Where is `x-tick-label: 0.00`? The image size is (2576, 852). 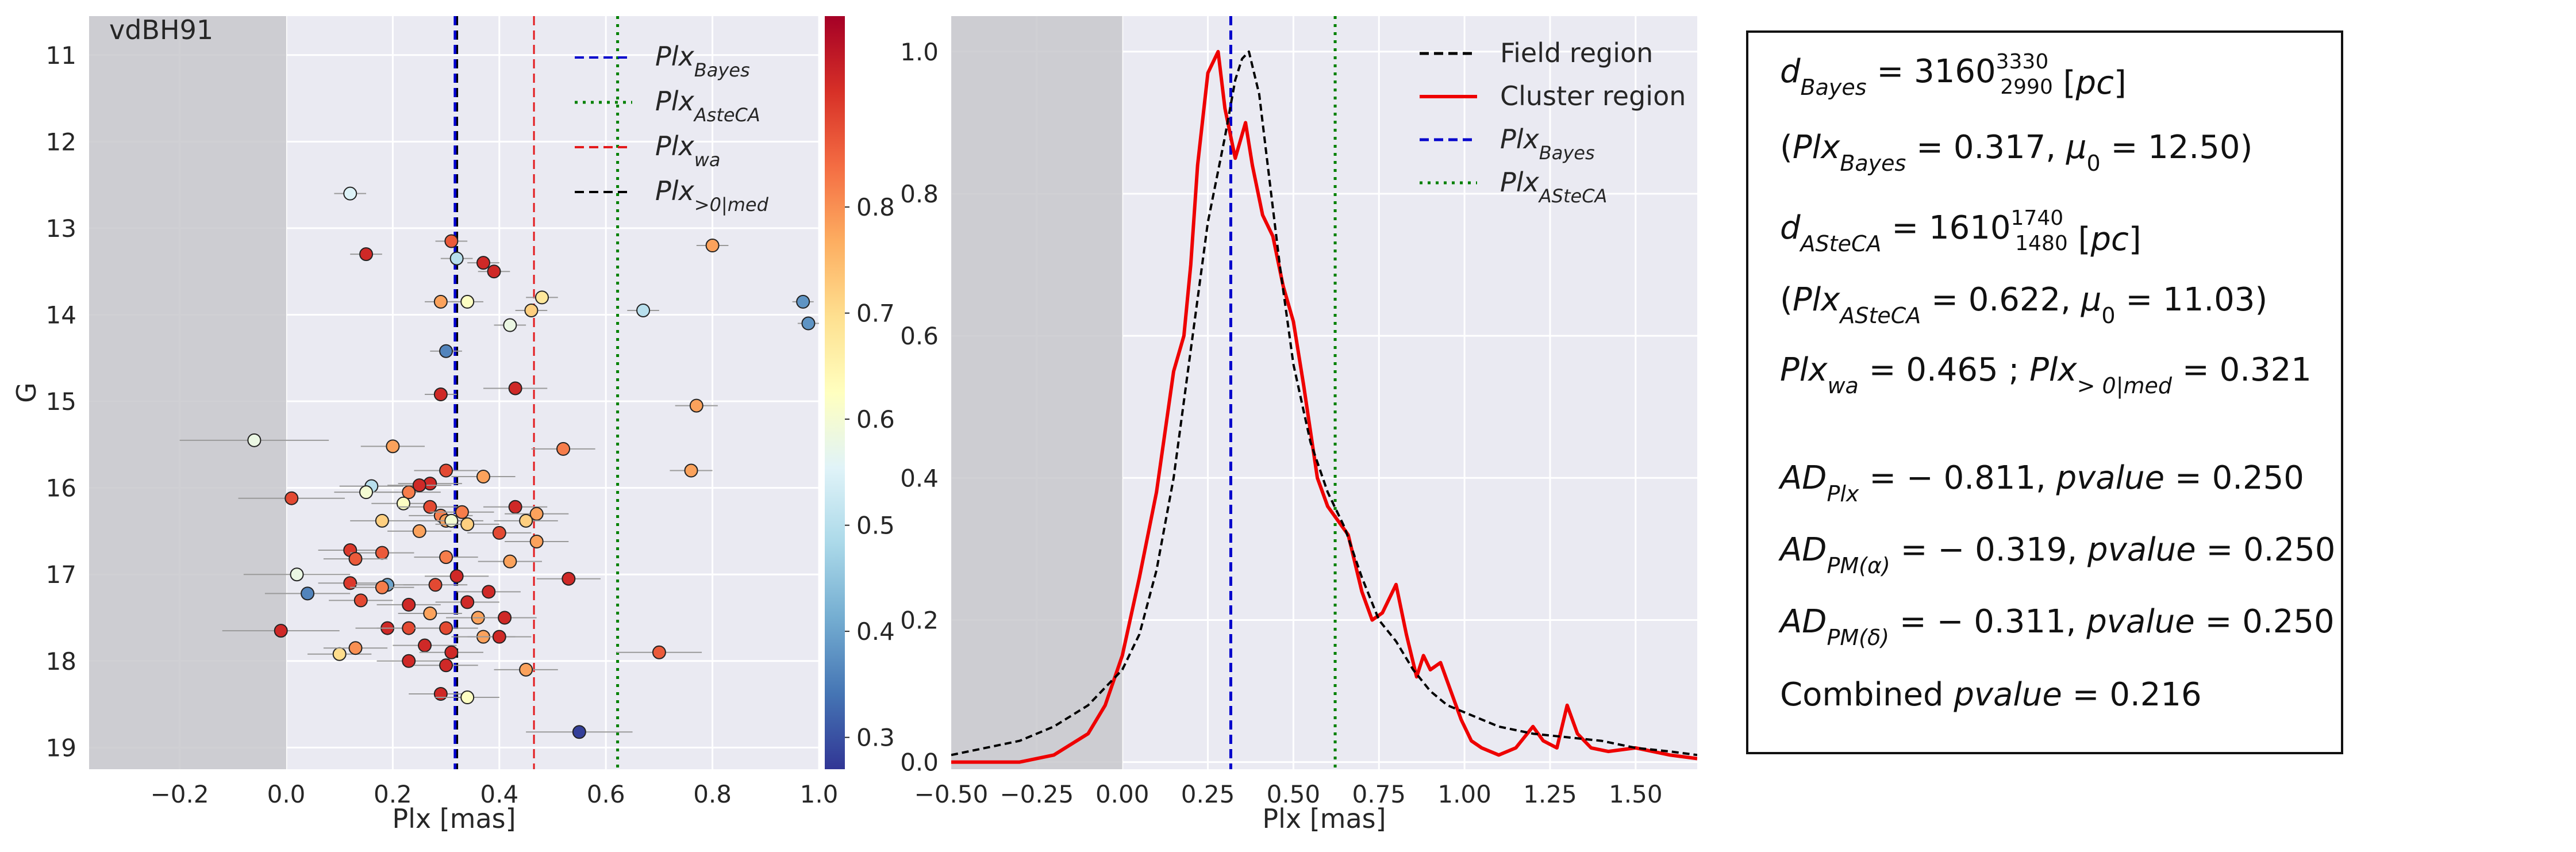
x-tick-label: 0.00 is located at coordinates (1122, 794).